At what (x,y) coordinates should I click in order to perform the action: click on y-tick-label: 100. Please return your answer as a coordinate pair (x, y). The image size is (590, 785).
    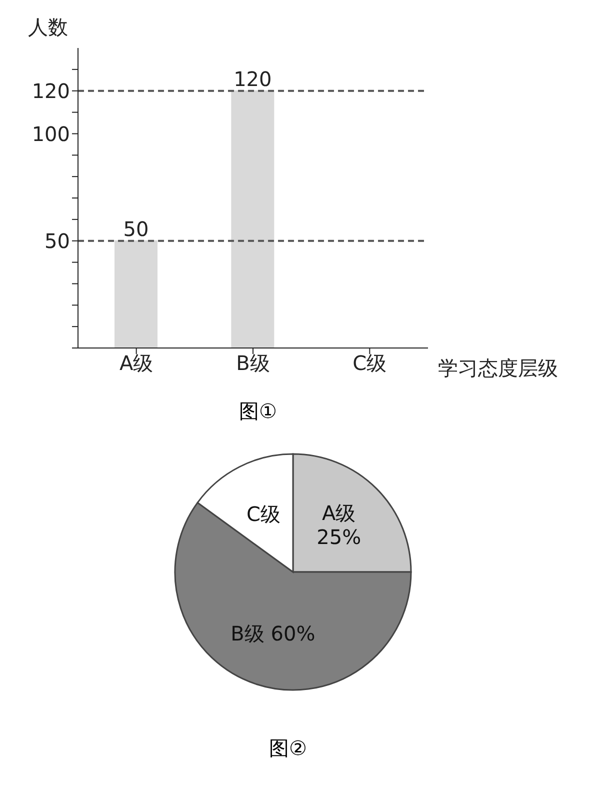
    Looking at the image, I should click on (51, 134).